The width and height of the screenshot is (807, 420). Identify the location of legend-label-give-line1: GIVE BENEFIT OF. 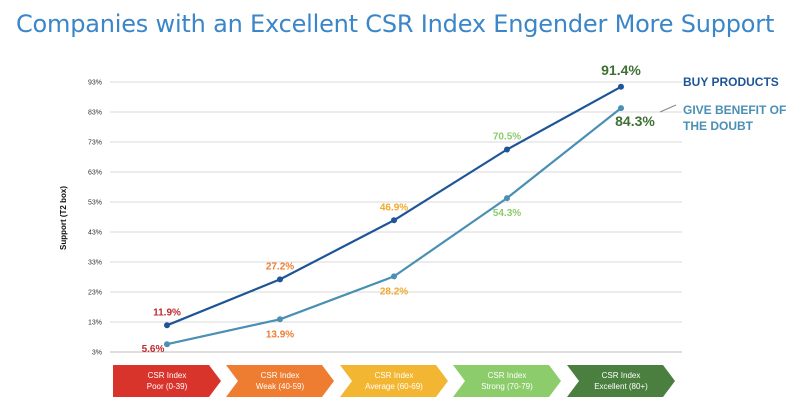
(734, 110).